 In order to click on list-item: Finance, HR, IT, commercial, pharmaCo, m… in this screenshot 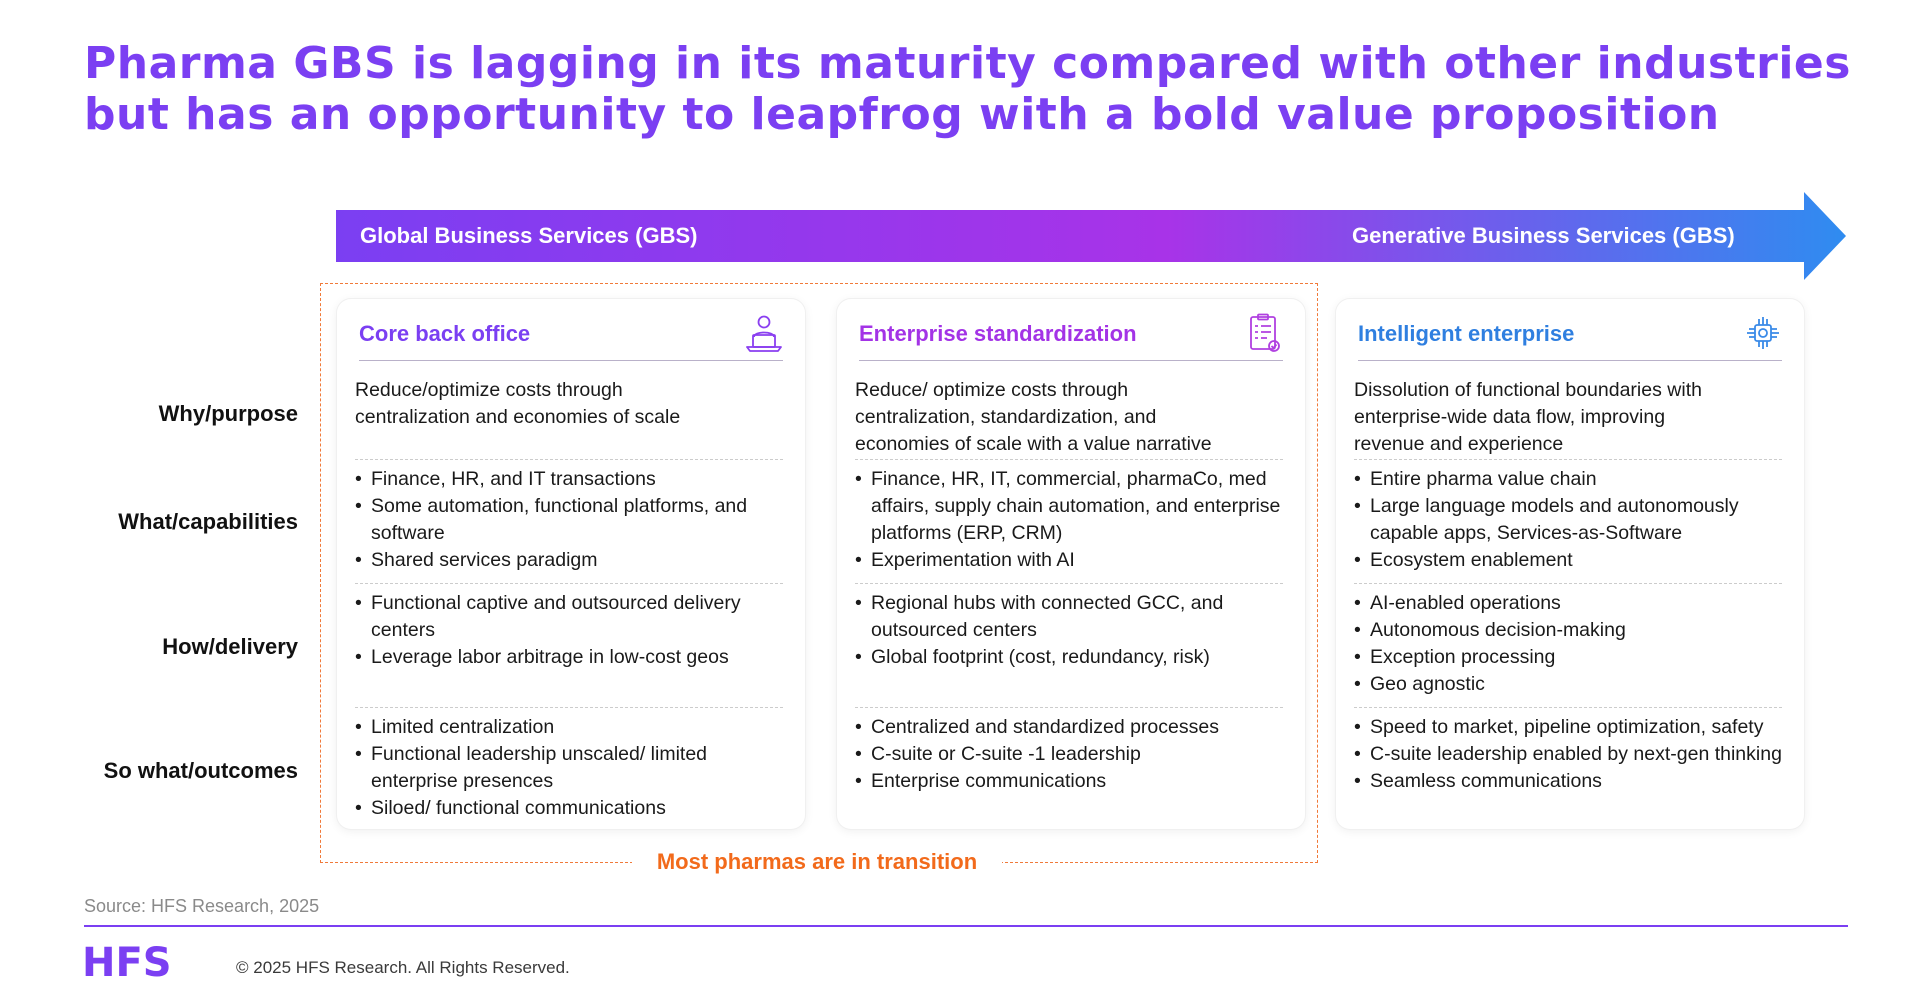, I will do `click(1069, 506)`.